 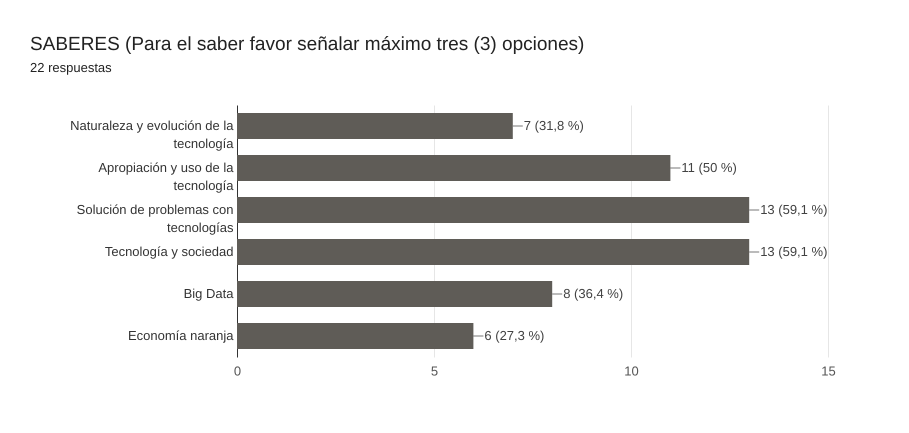 I want to click on y-tick-label: Solución de problemas con tecnologías, so click(x=155, y=218).